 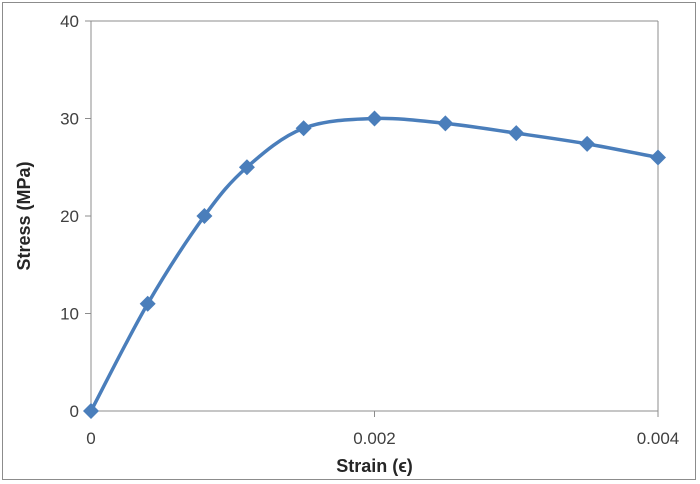 What do you see at coordinates (90, 438) in the screenshot?
I see `x-tick-label: 0` at bounding box center [90, 438].